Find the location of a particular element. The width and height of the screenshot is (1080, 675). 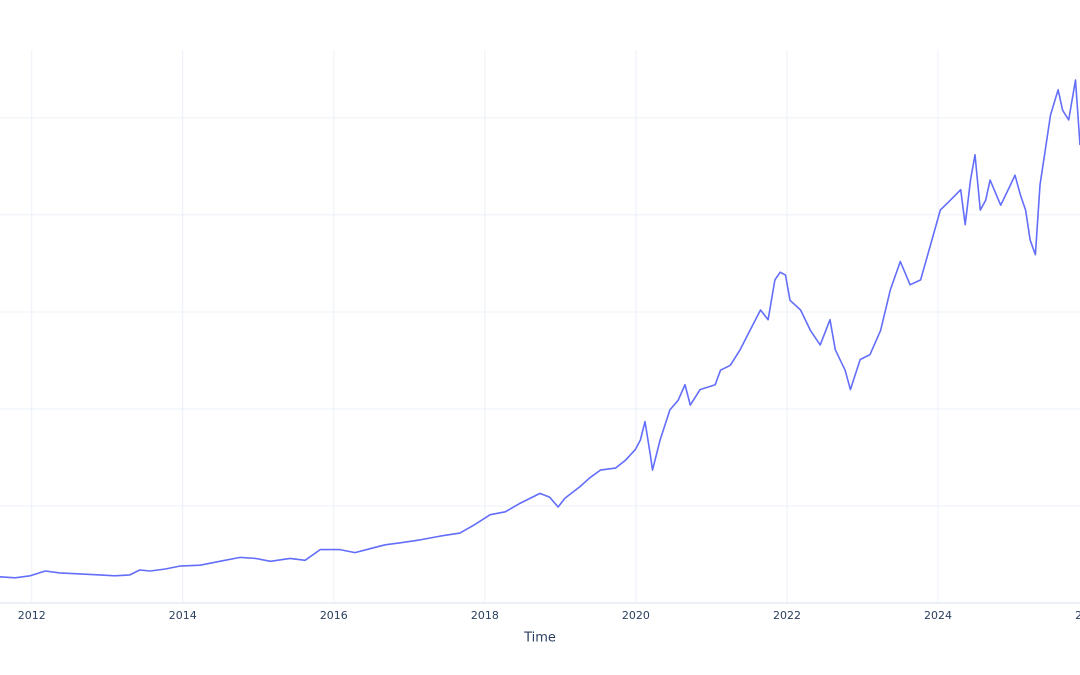

x-tick-label: 2016 is located at coordinates (334, 615).